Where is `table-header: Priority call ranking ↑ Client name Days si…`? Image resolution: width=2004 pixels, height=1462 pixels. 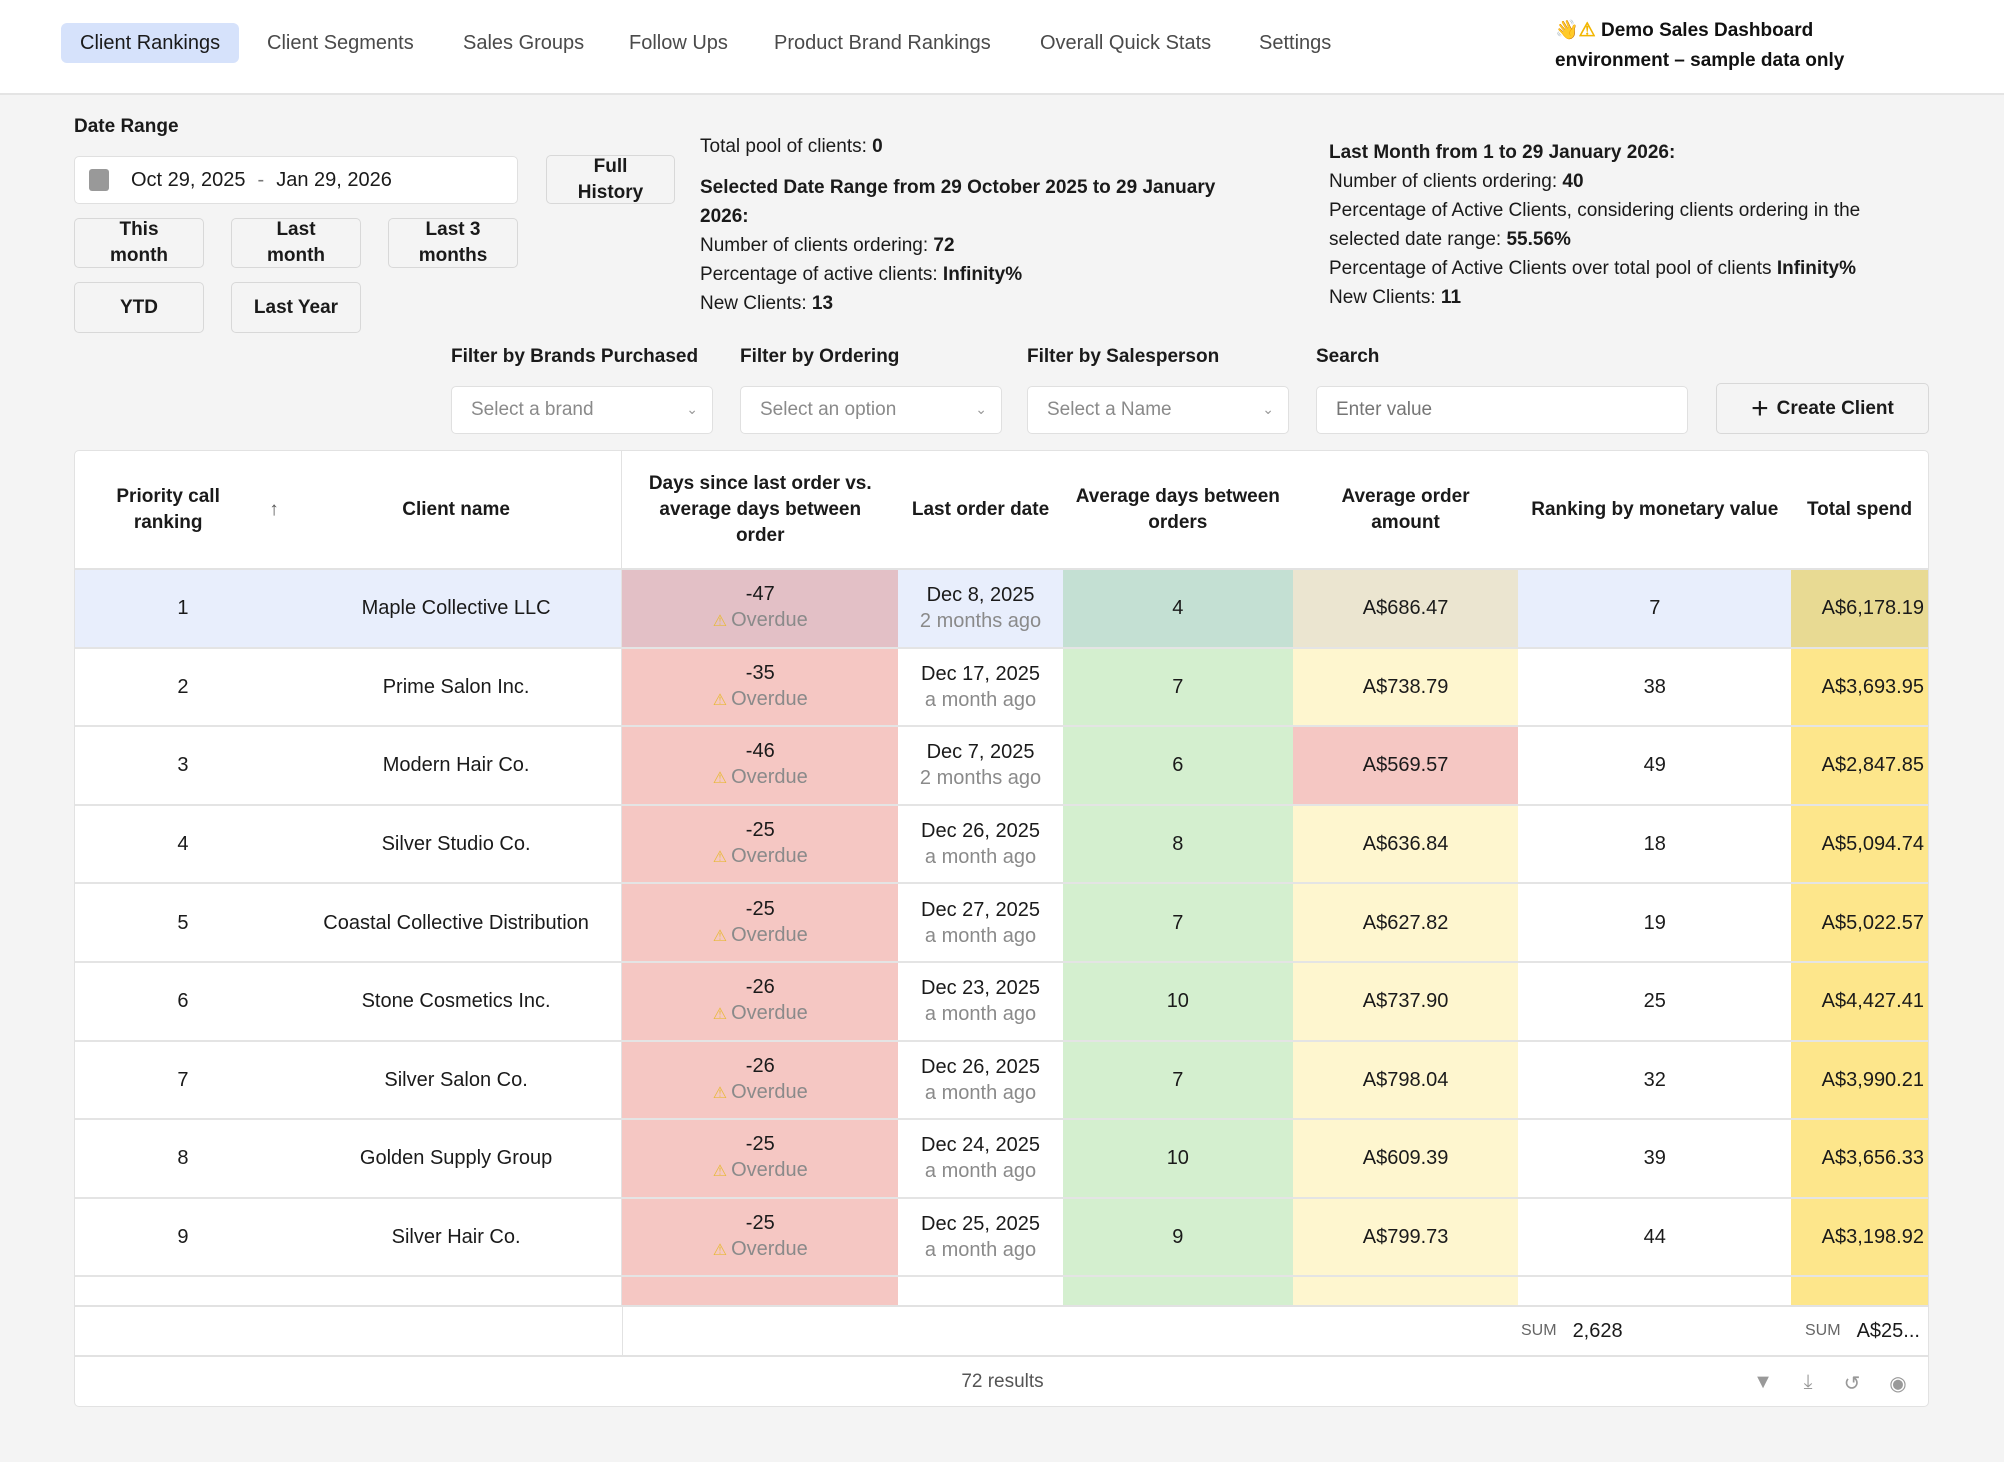 table-header: Priority call ranking ↑ Client name Days si… is located at coordinates (1001, 510).